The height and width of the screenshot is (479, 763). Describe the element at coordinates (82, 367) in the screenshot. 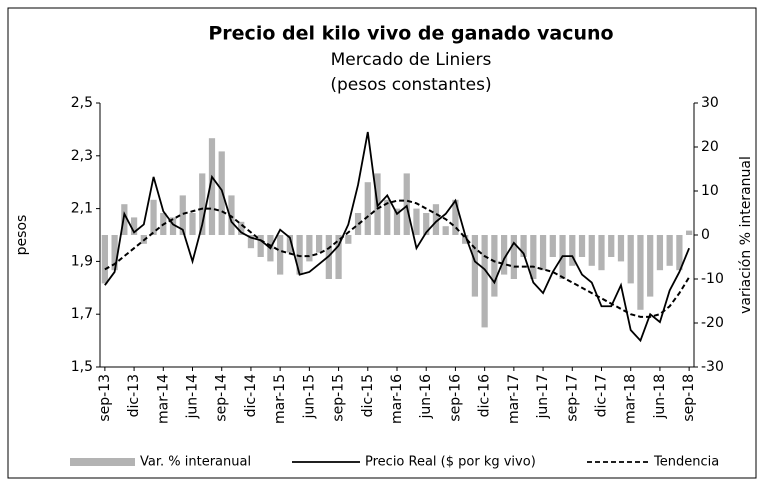

I see `y-tick-label: 1,5` at that location.